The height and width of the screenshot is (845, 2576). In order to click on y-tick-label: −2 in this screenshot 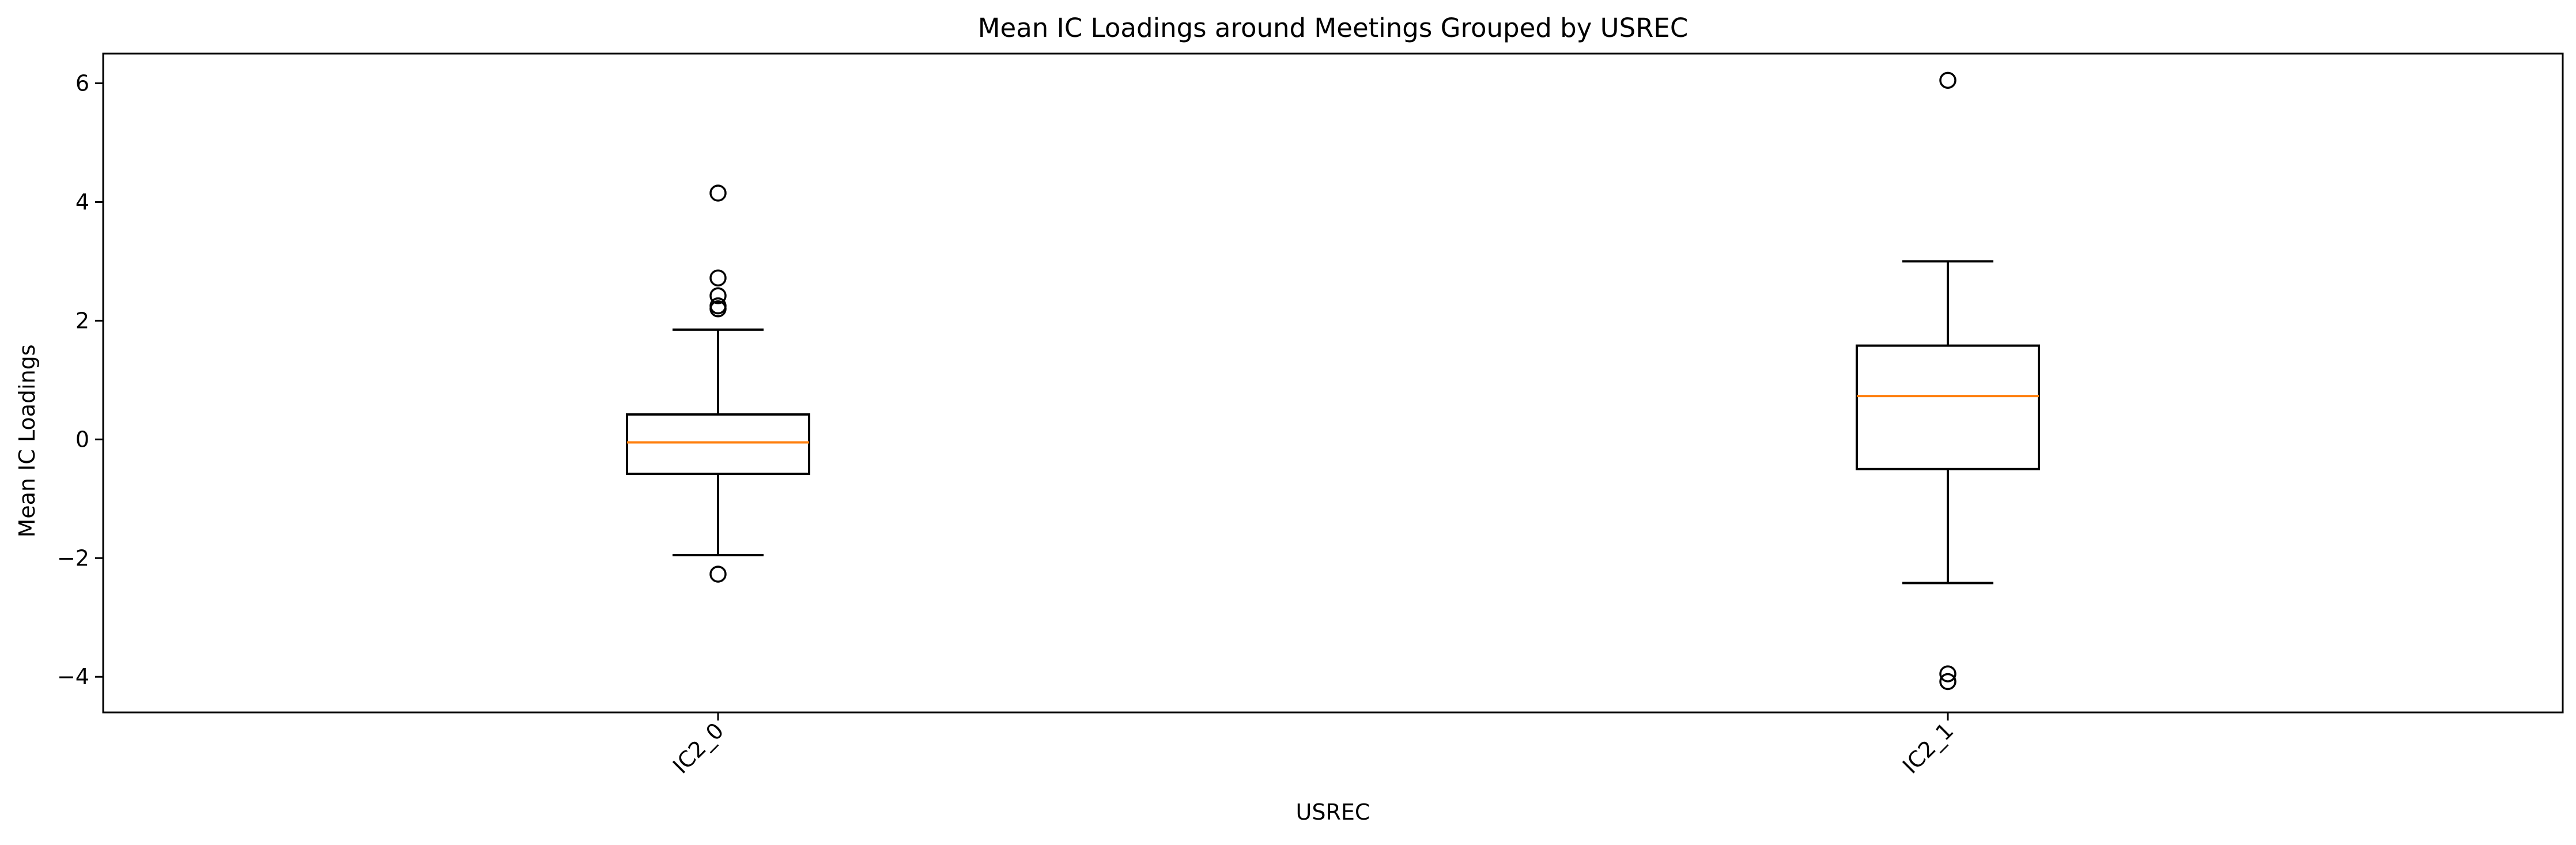, I will do `click(73, 558)`.